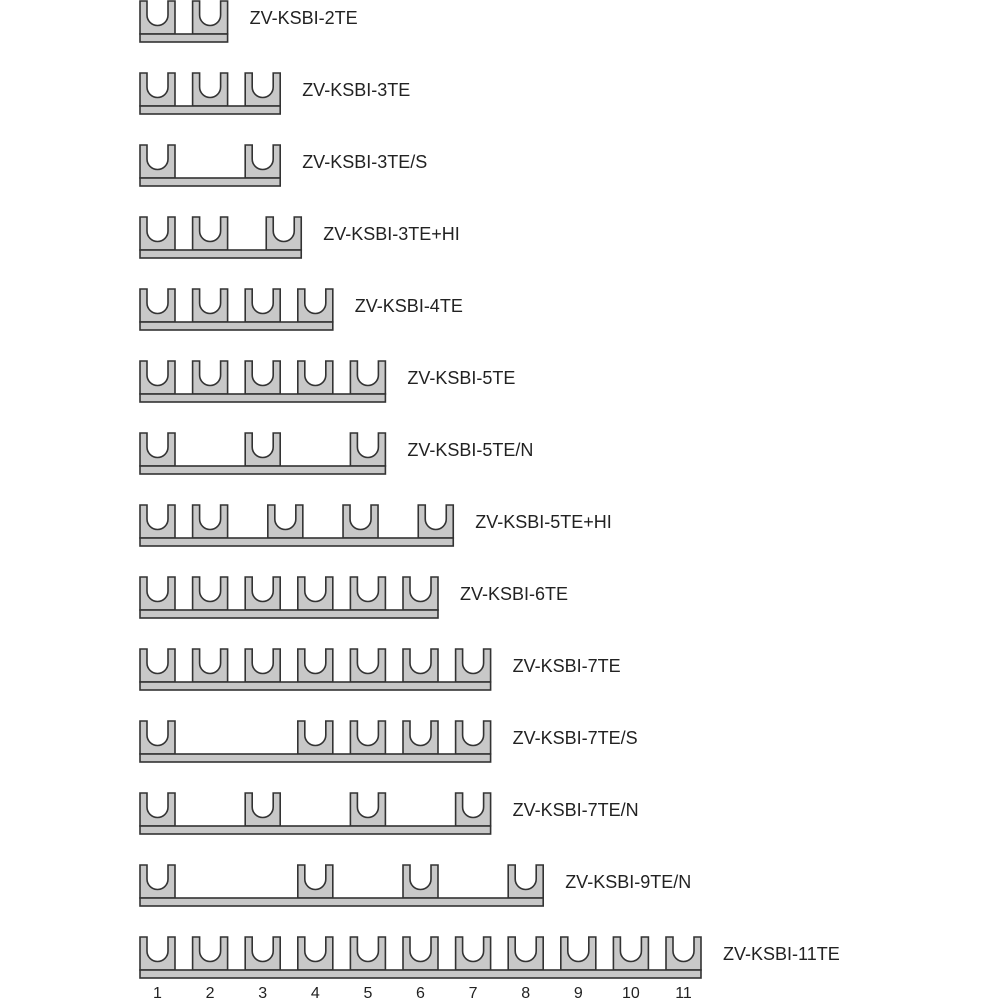 This screenshot has height=1000, width=1000. Describe the element at coordinates (461, 378) in the screenshot. I see `busbar-label: ZV-KSBI-5TE` at that location.